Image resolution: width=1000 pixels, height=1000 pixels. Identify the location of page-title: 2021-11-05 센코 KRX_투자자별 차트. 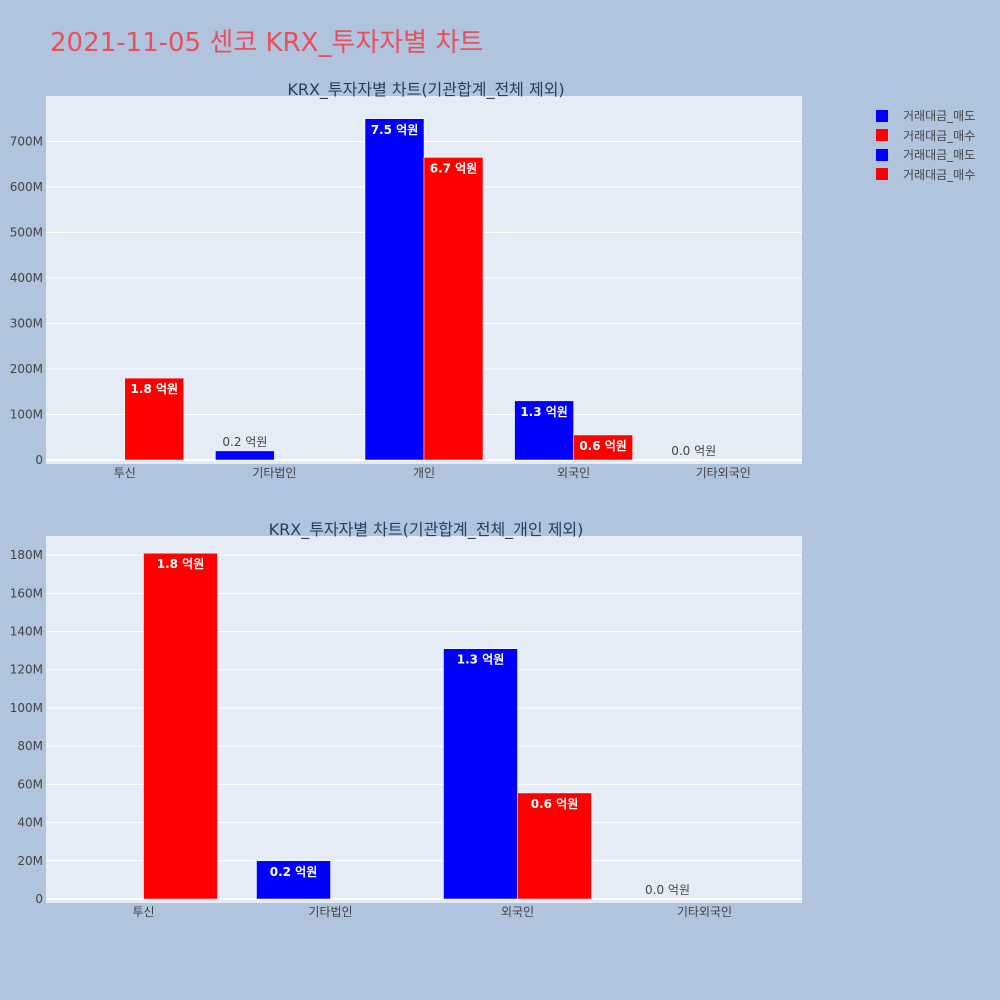
(267, 43).